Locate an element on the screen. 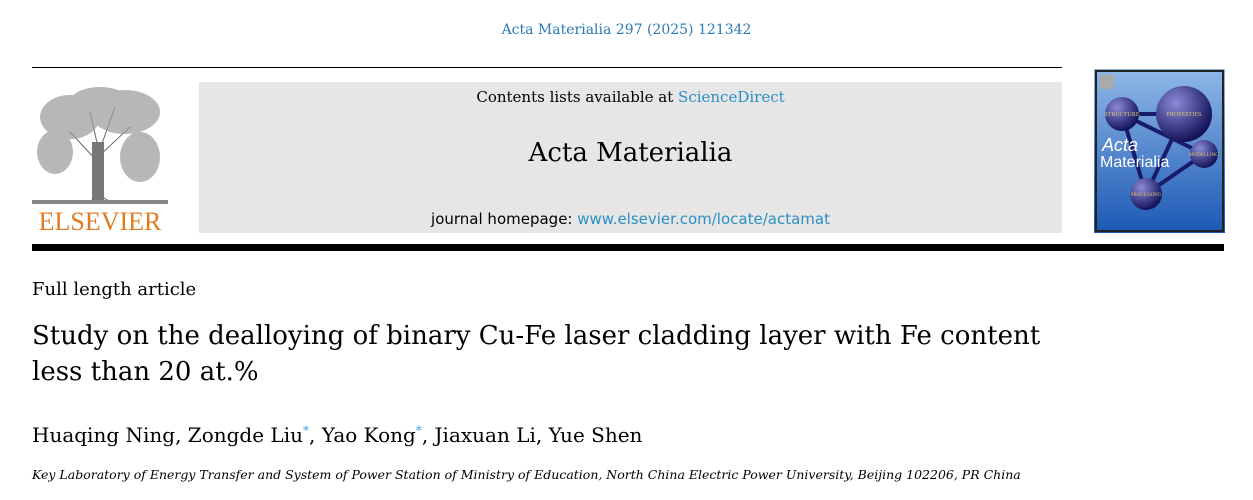 The width and height of the screenshot is (1253, 500). journal-title: Acta Materialia is located at coordinates (630, 153).